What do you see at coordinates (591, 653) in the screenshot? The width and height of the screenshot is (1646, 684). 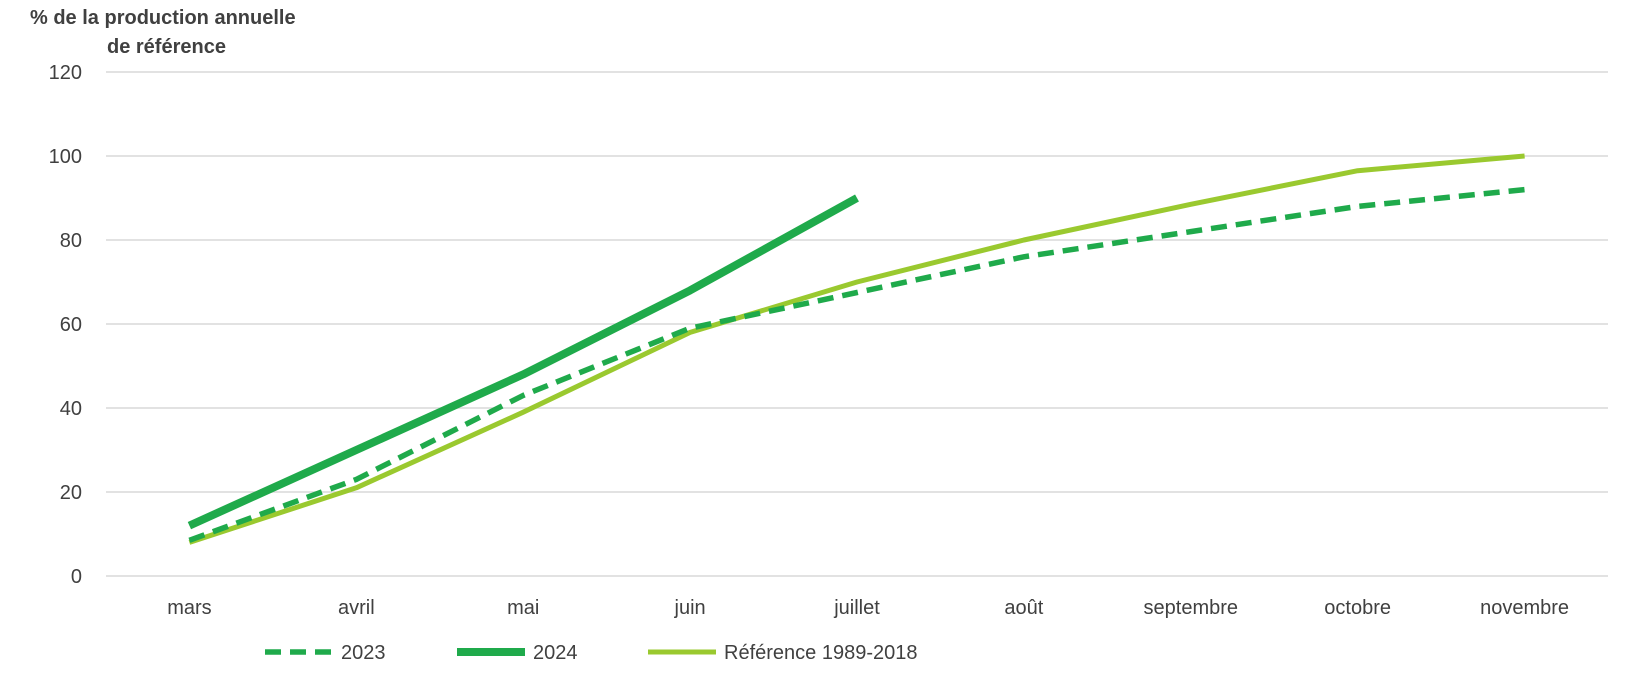 I see `legend: 2023 2024 Référence 1989-2018` at bounding box center [591, 653].